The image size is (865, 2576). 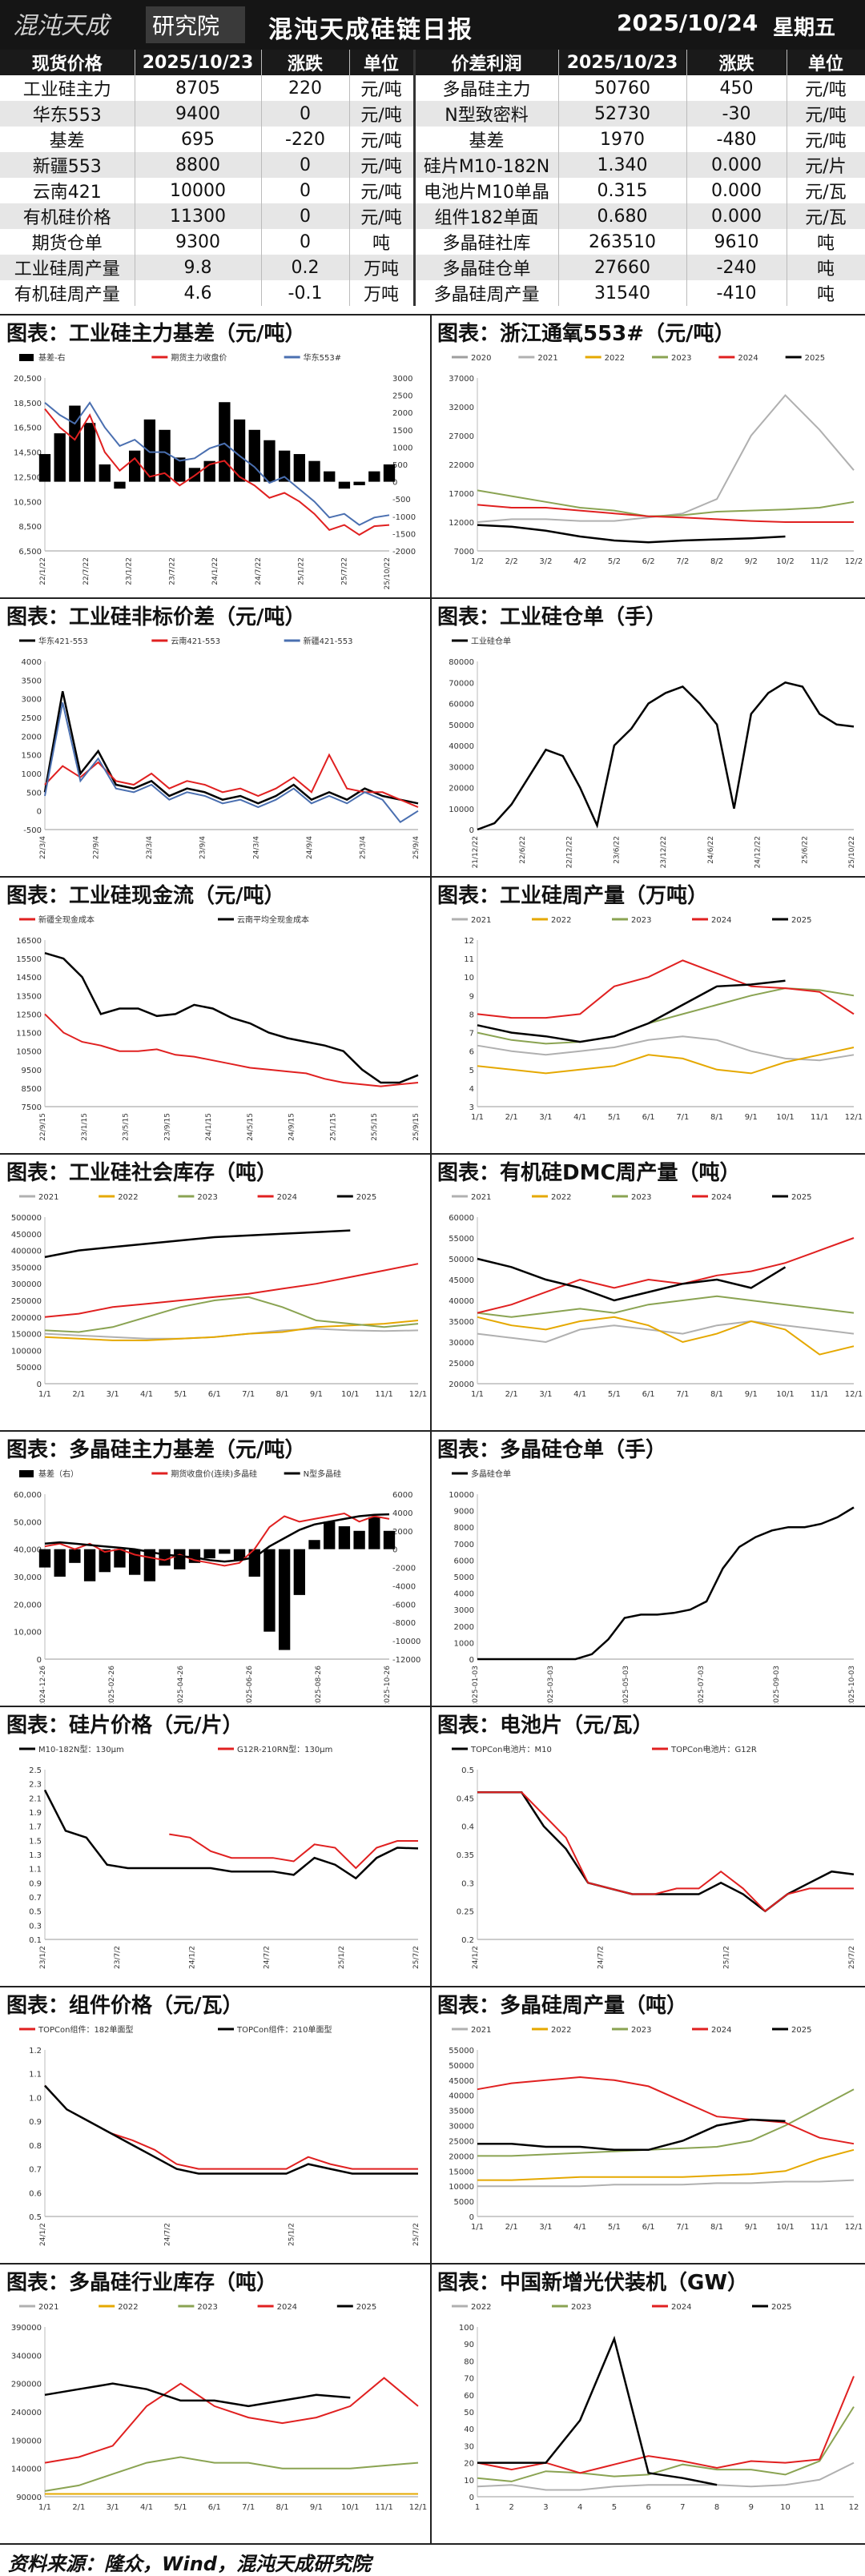 What do you see at coordinates (29, 1034) in the screenshot?
I see `y-tick-label: 11500` at bounding box center [29, 1034].